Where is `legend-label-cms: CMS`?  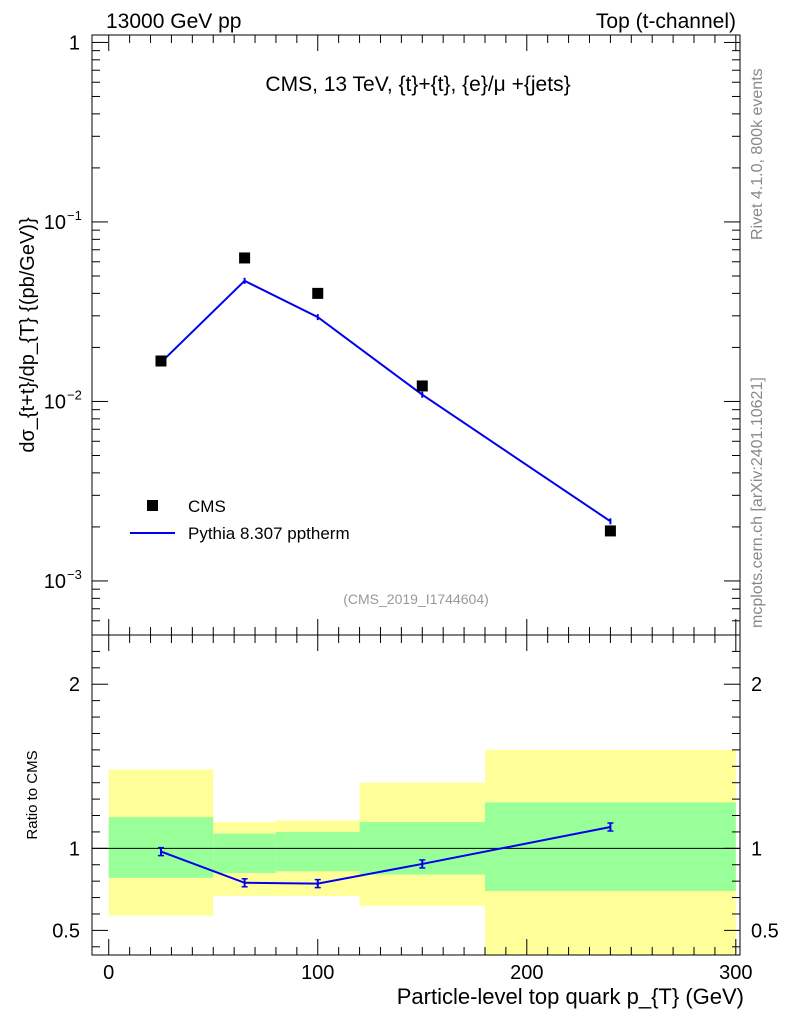 legend-label-cms: CMS is located at coordinates (207, 506).